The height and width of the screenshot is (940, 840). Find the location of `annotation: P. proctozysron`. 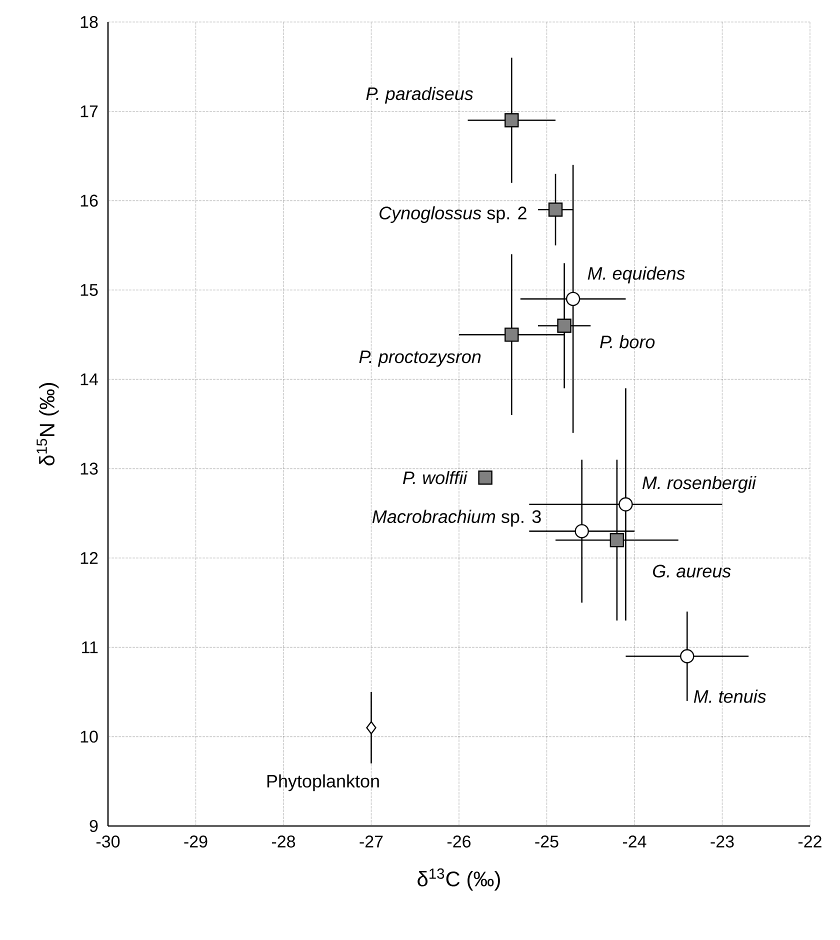

annotation: P. proctozysron is located at coordinates (420, 358).